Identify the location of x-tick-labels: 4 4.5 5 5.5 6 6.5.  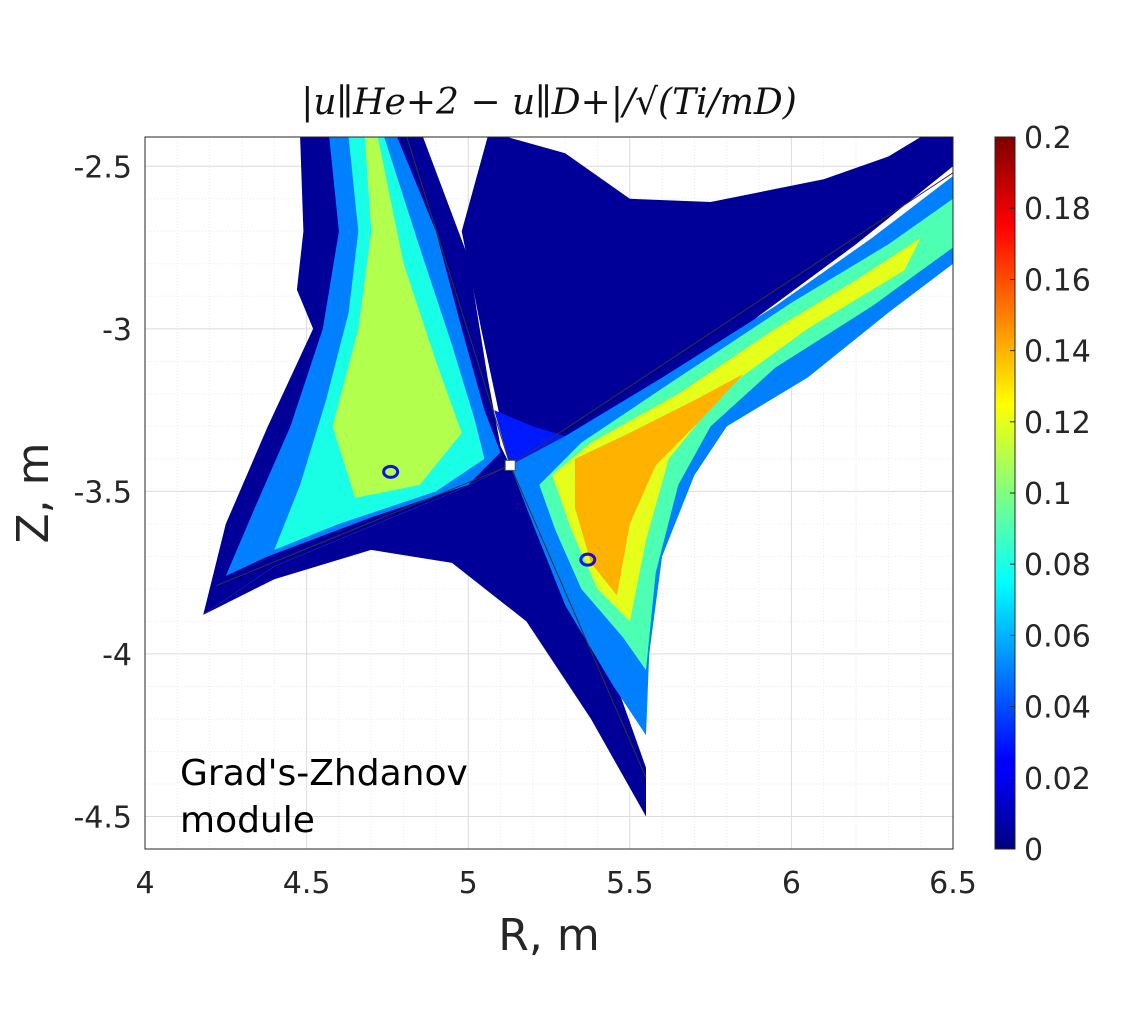
(555, 883).